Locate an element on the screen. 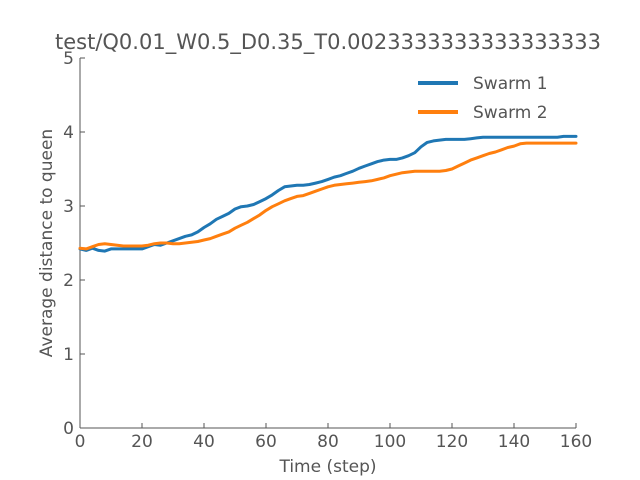 The height and width of the screenshot is (480, 640). x-tick-label: 20 is located at coordinates (142, 442).